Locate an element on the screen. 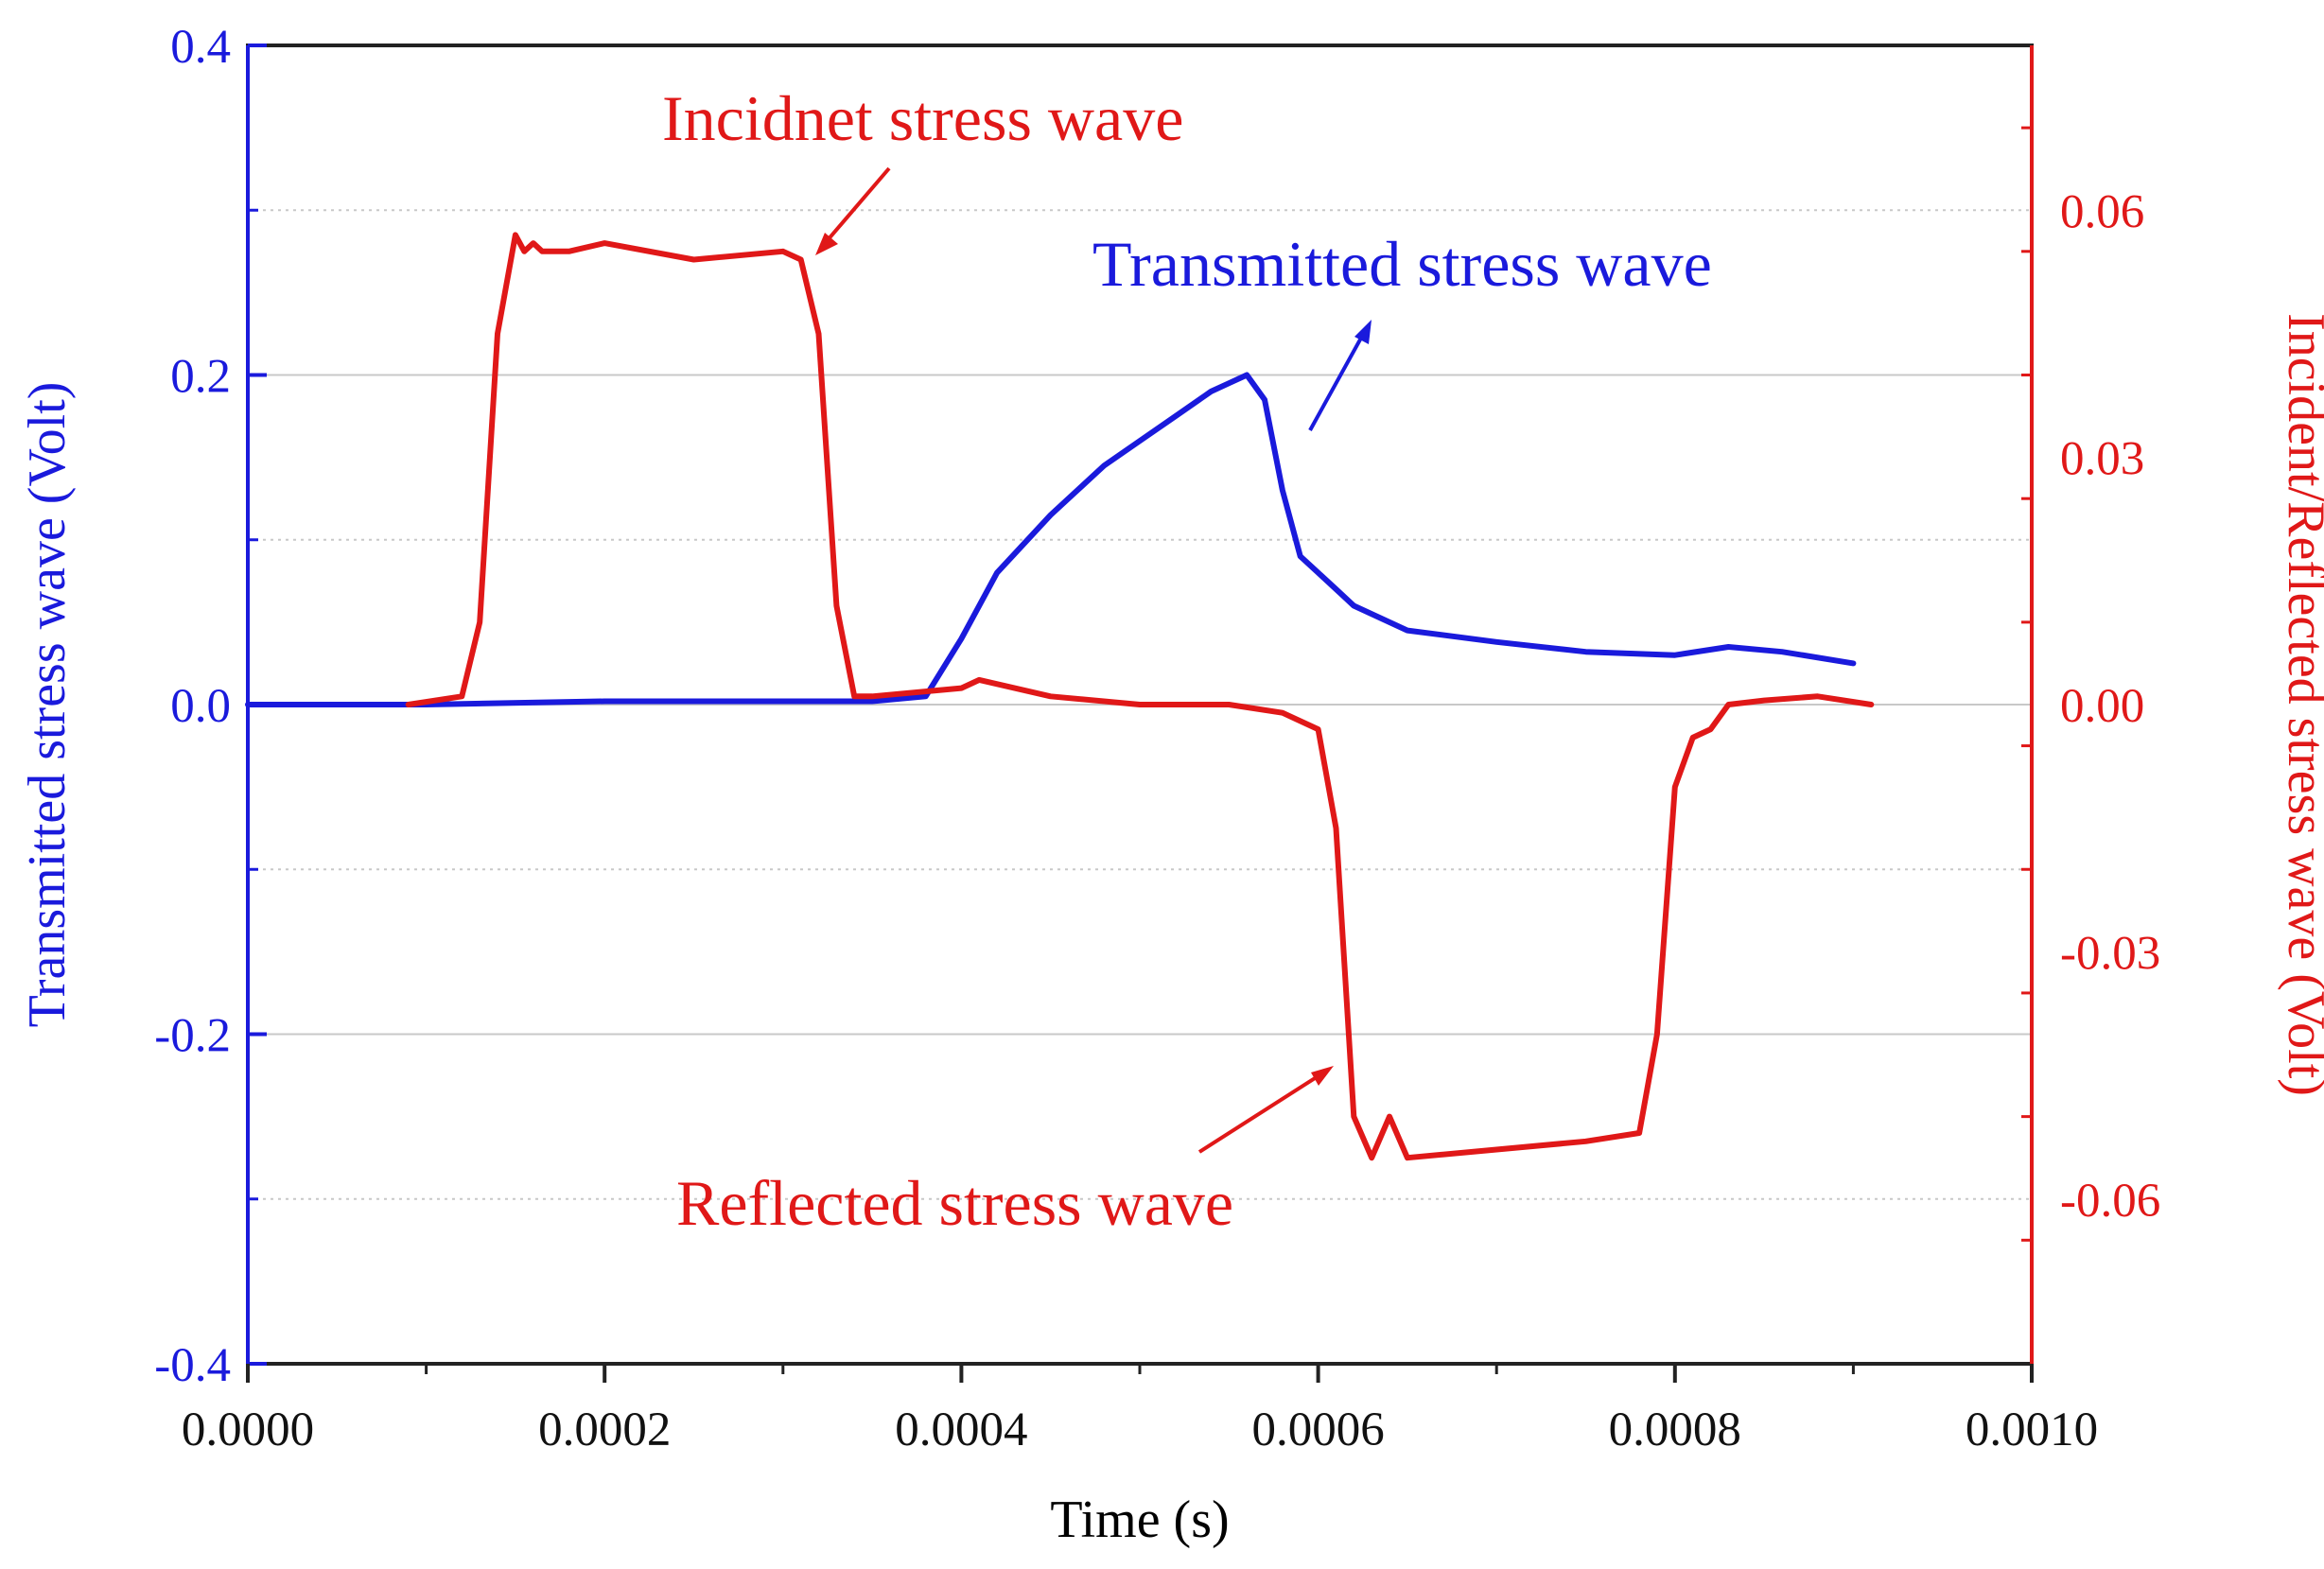 The image size is (2324, 1569). arrow-transmitted is located at coordinates (1337, 380).